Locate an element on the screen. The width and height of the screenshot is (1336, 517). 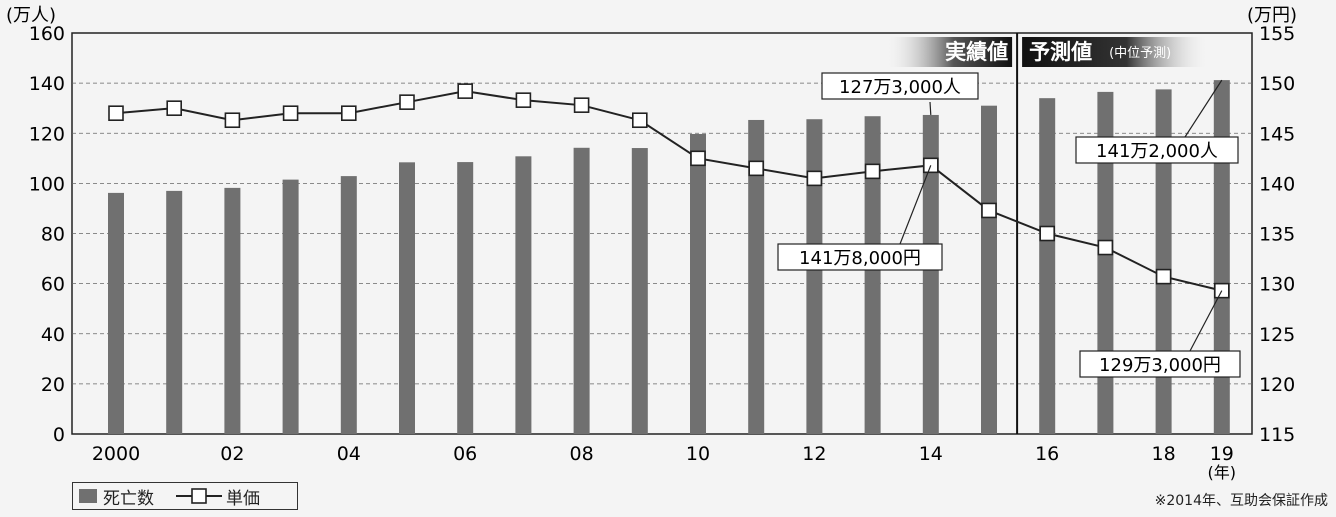
legend-line-swatch is located at coordinates (199, 496).